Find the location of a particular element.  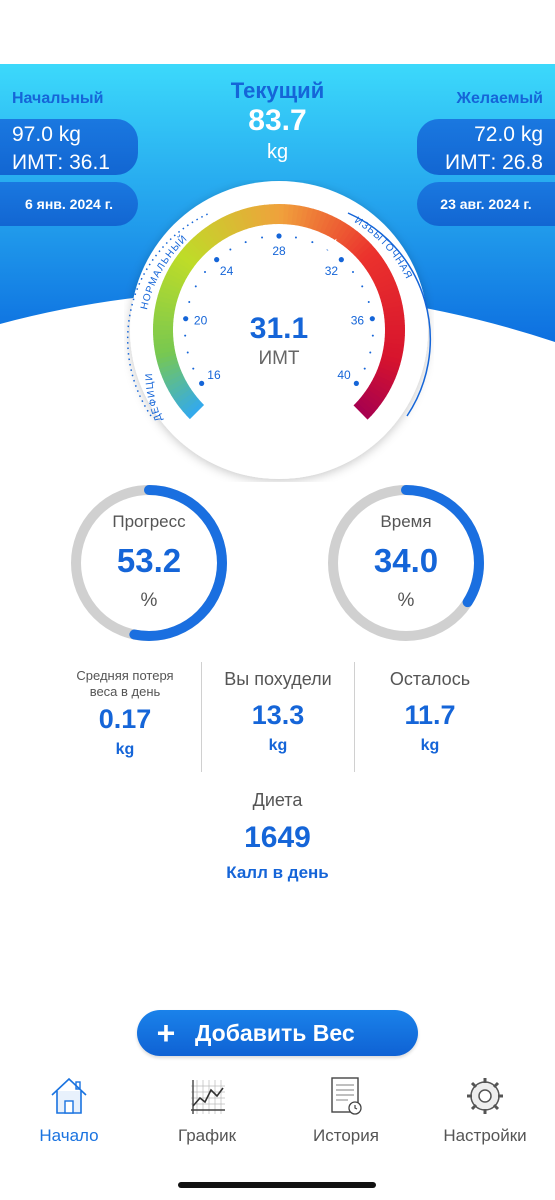

tab-chart: График is located at coordinates (207, 1110).